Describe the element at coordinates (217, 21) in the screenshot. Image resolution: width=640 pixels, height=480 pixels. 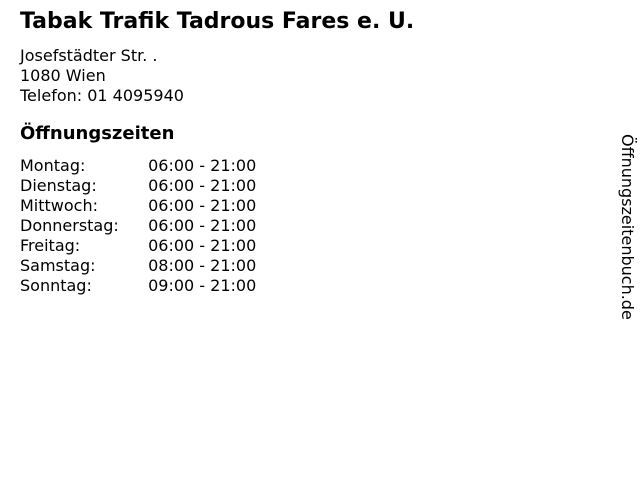
I see `business-name: Tabak Trafik Tadrous Fares e. U.` at that location.